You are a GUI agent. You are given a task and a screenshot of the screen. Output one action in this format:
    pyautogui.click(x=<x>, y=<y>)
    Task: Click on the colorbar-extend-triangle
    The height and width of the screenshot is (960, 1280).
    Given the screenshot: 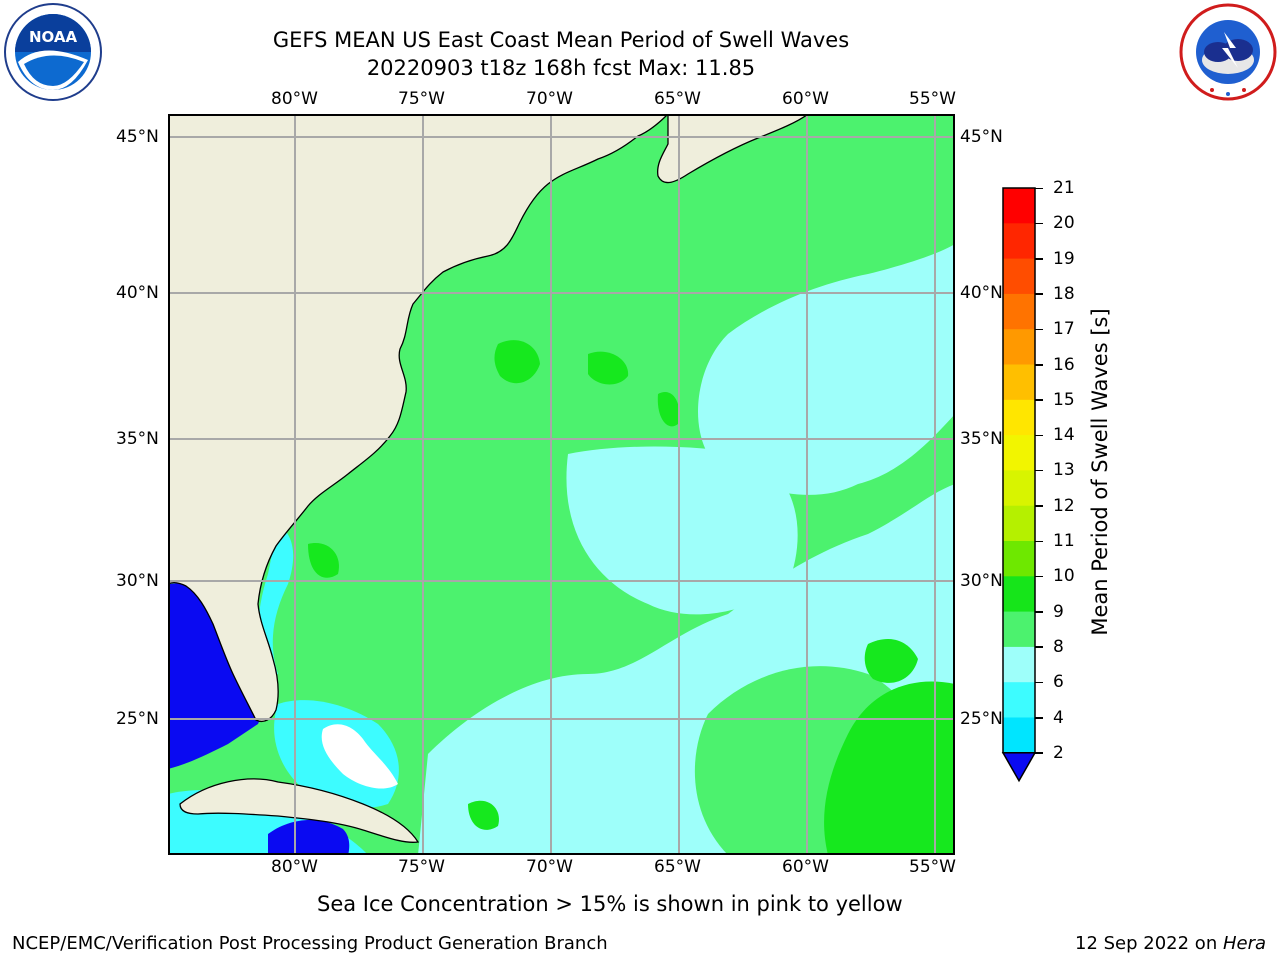 What is the action you would take?
    pyautogui.click(x=1019, y=767)
    